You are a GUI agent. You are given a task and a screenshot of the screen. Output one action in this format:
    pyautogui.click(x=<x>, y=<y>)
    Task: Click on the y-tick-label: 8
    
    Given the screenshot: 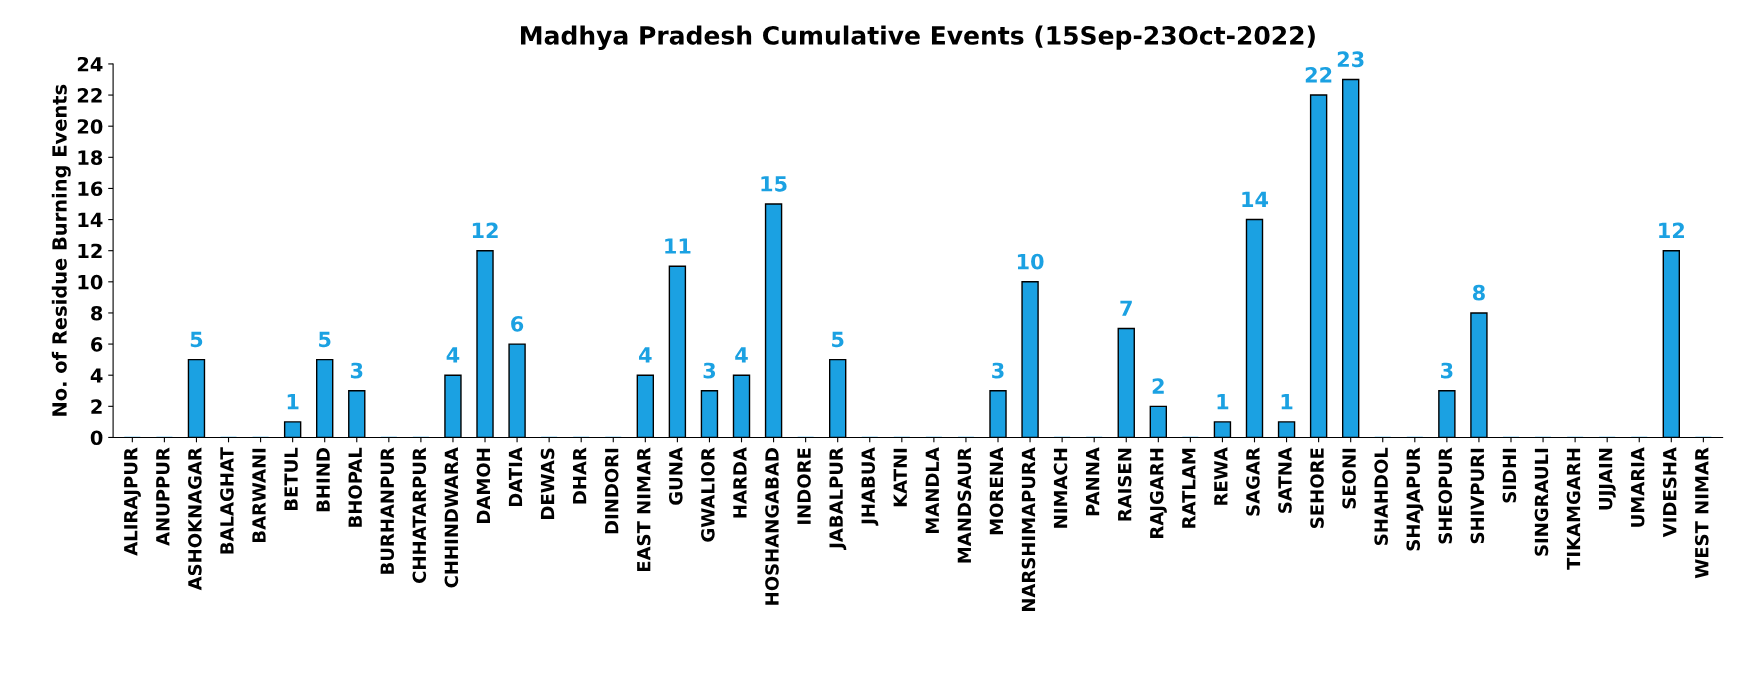 What is the action you would take?
    pyautogui.click(x=97, y=313)
    